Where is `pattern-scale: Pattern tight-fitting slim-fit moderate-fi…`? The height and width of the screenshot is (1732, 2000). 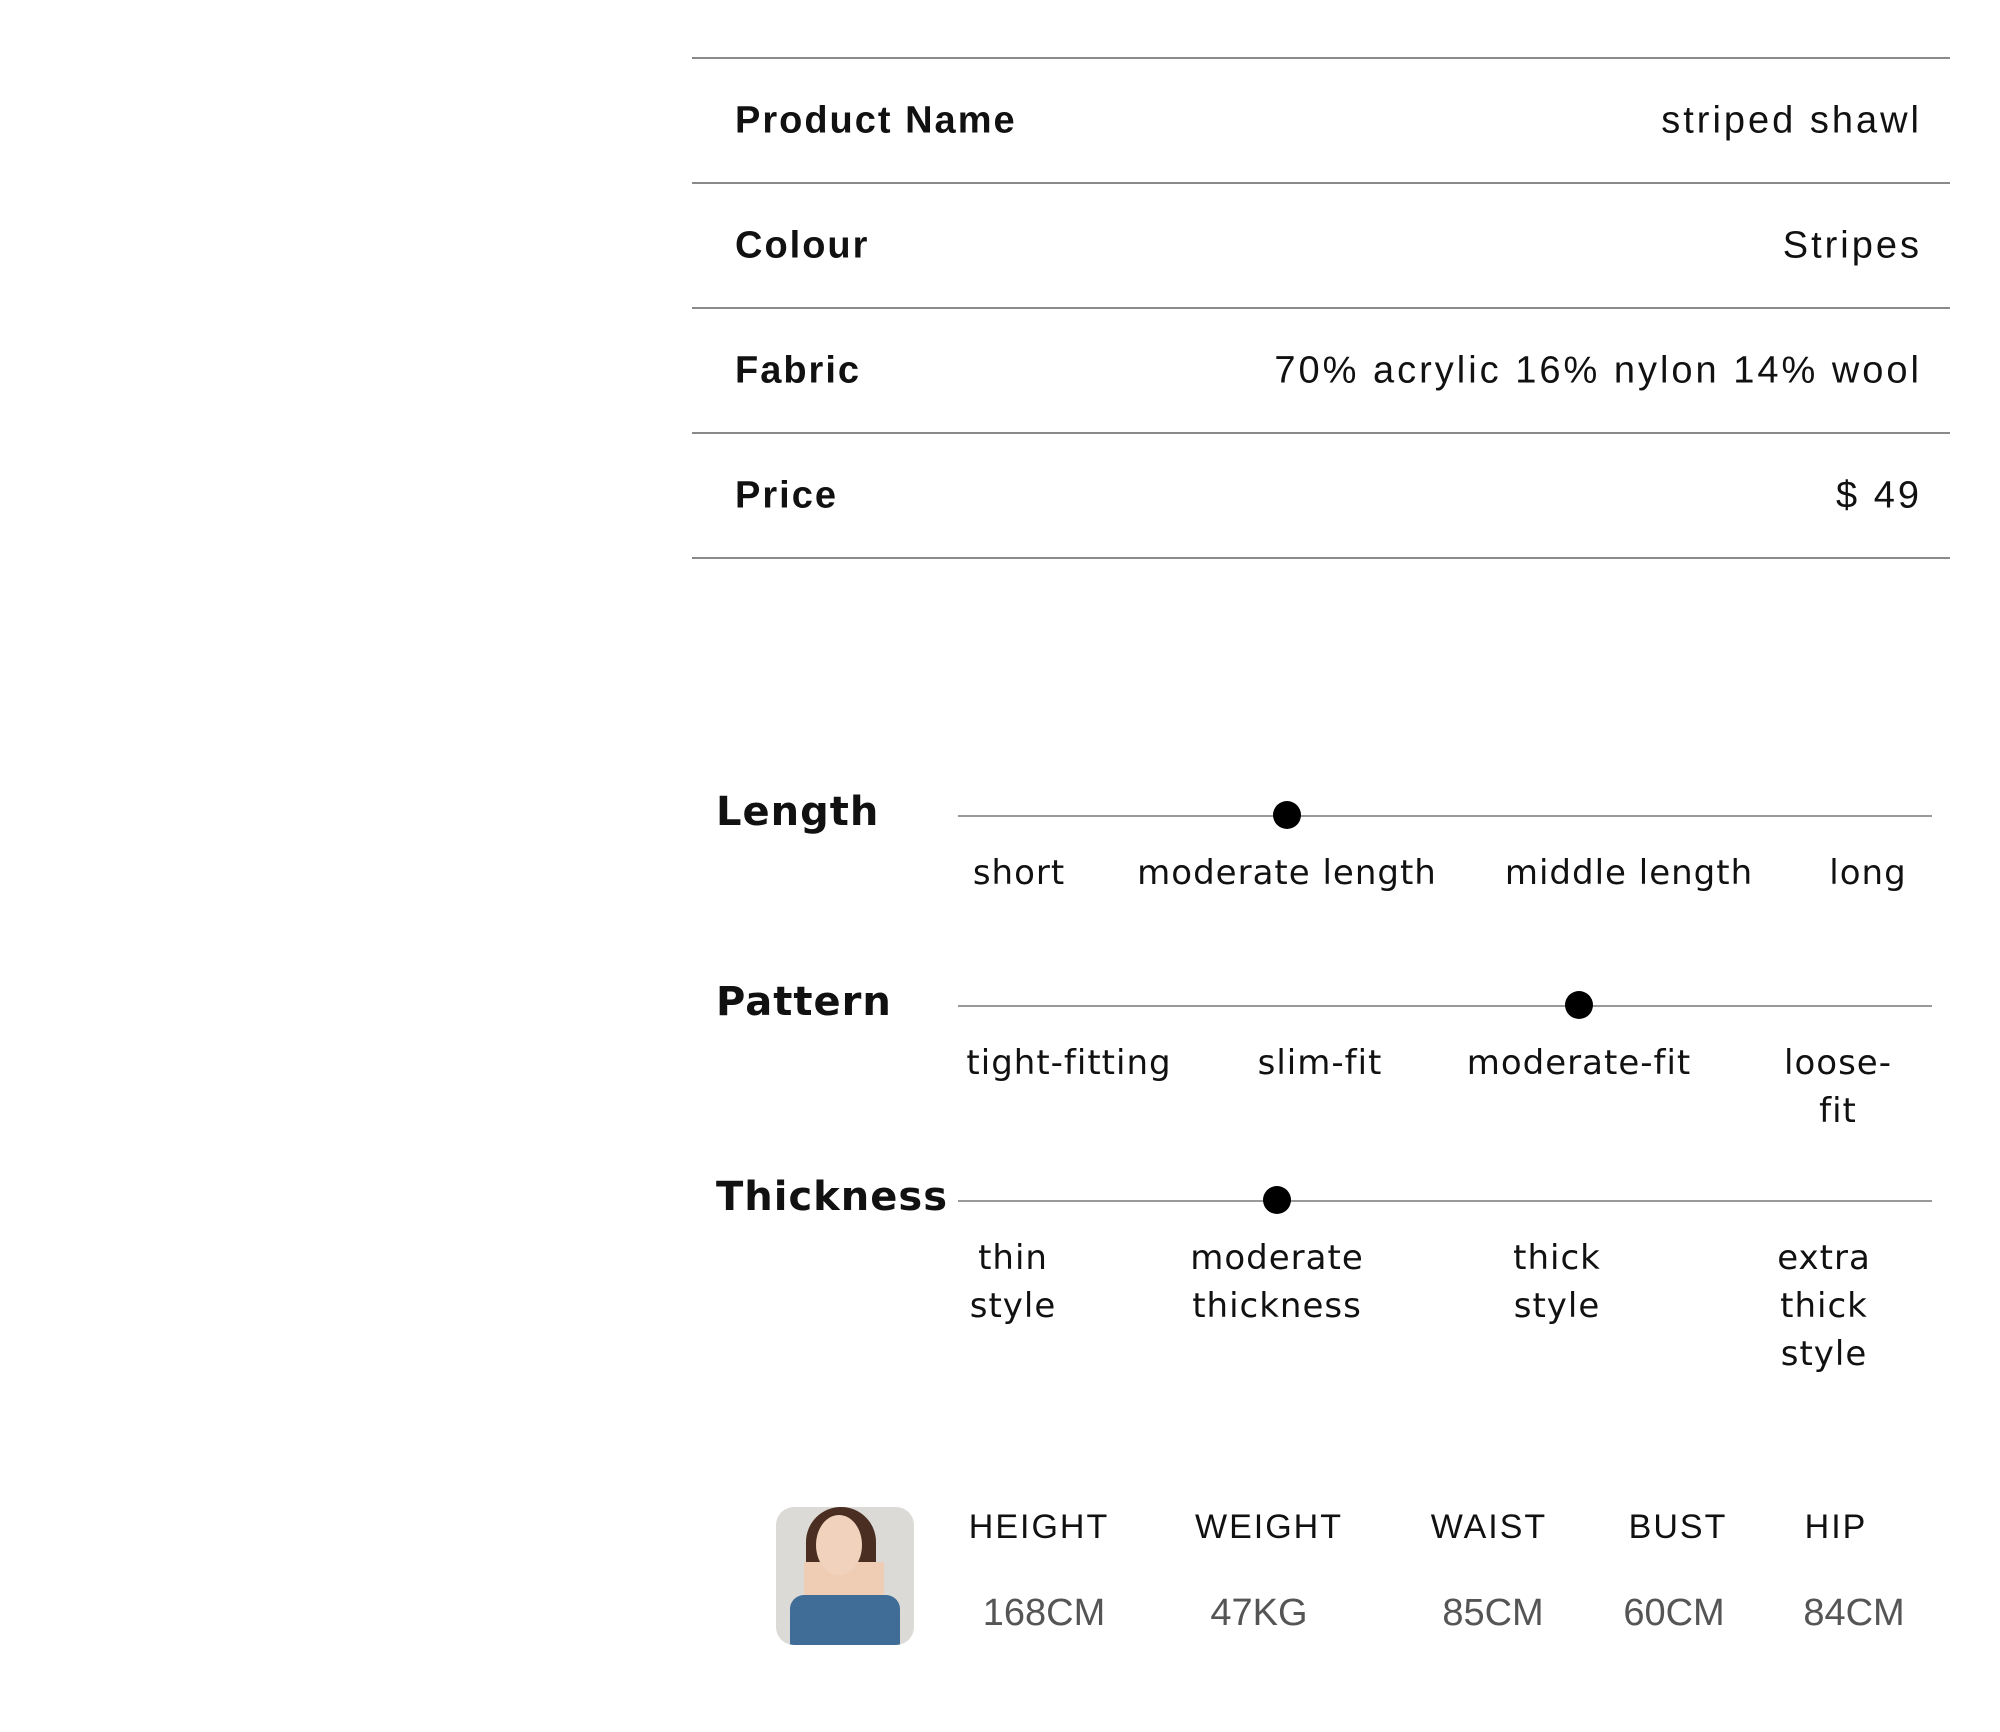 pattern-scale: Pattern tight-fitting slim-fit moderate-fi… is located at coordinates (1326, 1055).